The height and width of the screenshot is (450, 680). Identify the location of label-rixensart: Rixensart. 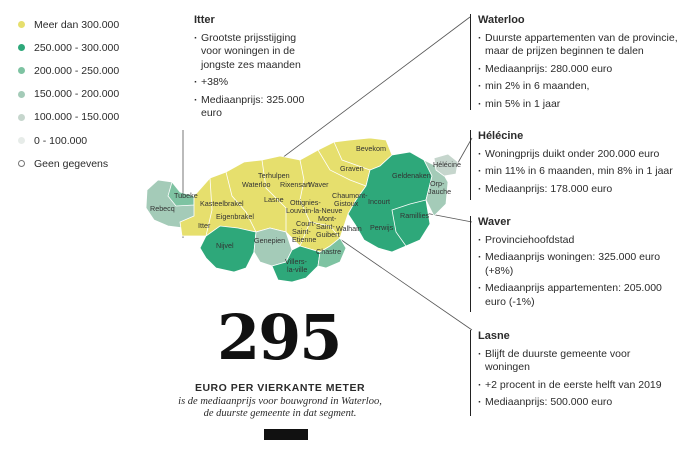
(295, 184).